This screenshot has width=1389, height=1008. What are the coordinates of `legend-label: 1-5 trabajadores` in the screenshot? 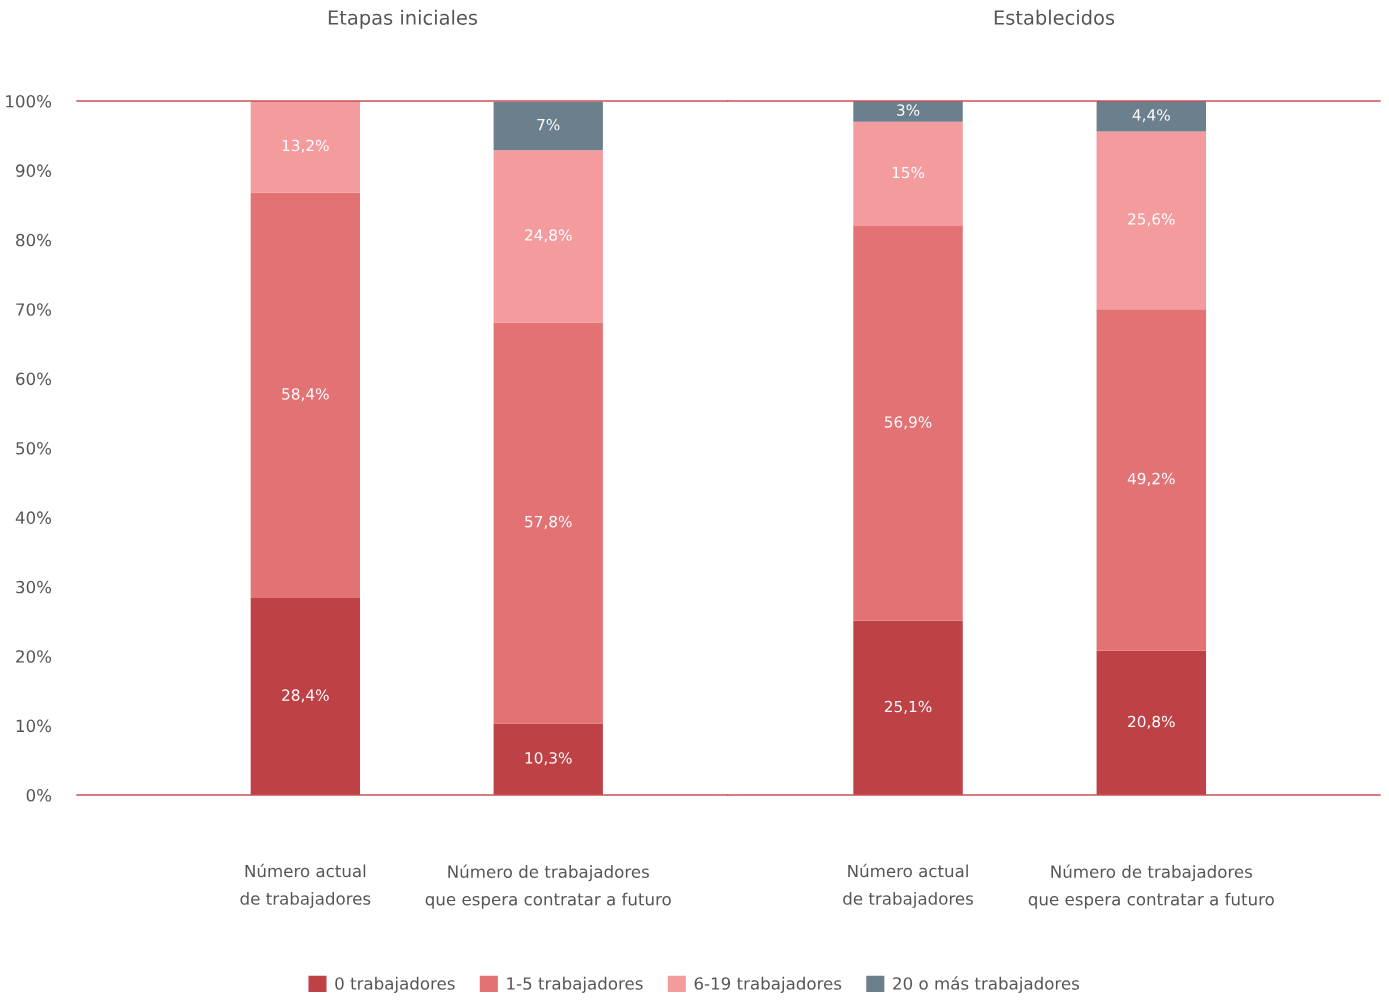 It's located at (575, 984).